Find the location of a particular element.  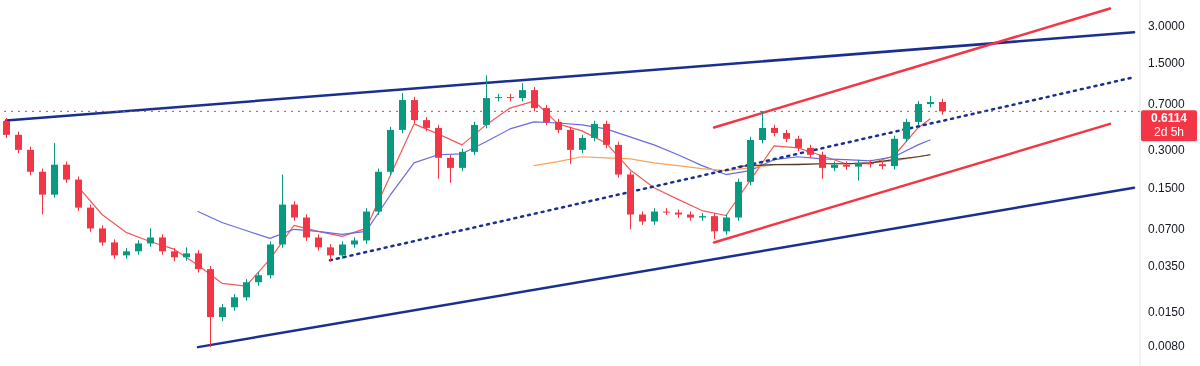

y-tick-label: 0.1500 is located at coordinates (1167, 187).